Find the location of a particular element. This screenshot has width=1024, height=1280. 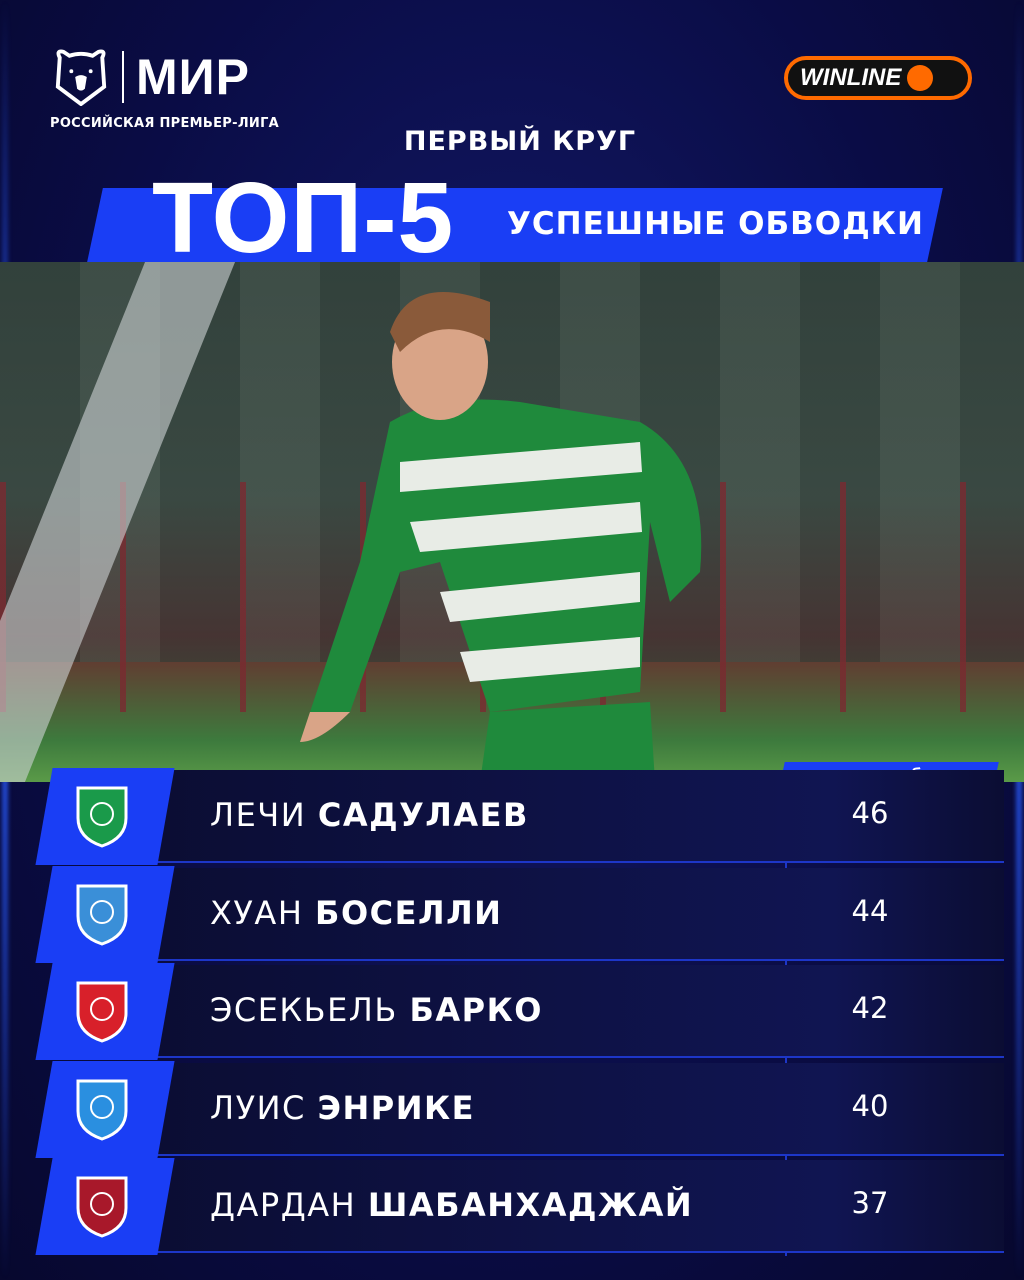

dribbles-value: 37 is located at coordinates (870, 1203).